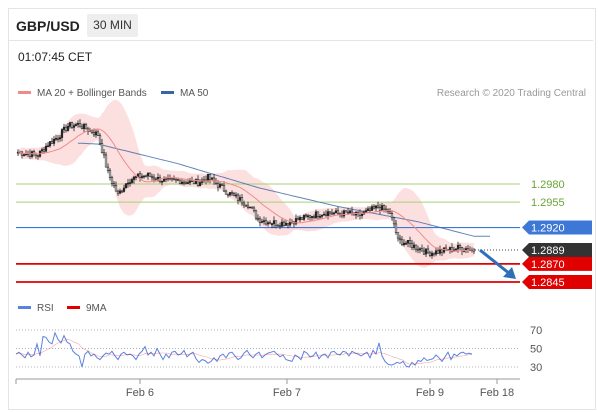  I want to click on legend-ma50-label: MA 50, so click(194, 93).